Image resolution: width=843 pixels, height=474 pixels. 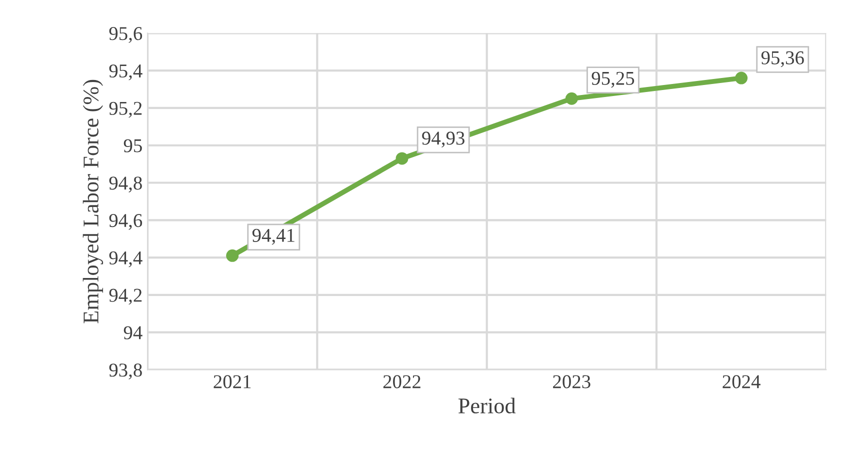 What do you see at coordinates (125, 372) in the screenshot?
I see `y-tick-label: 93,8` at bounding box center [125, 372].